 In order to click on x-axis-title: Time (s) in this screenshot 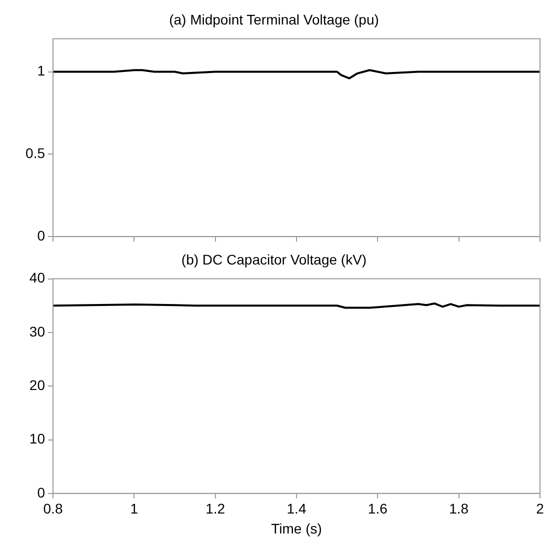, I will do `click(296, 528)`.